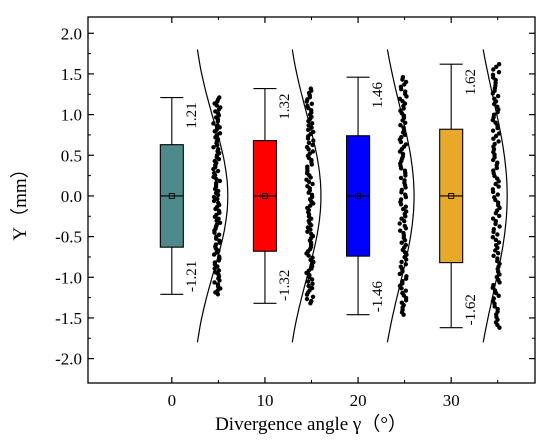 Image resolution: width=550 pixels, height=445 pixels. I want to click on x-tick-label: 30, so click(451, 400).